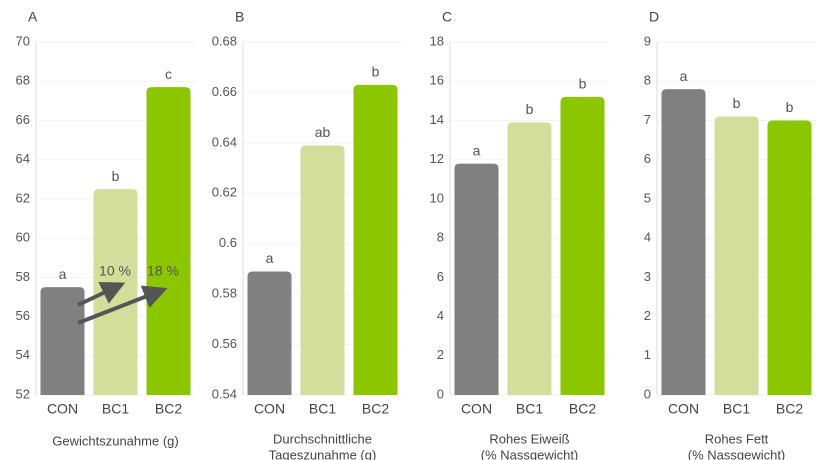  I want to click on y-tick-label: 52, so click(23, 393).